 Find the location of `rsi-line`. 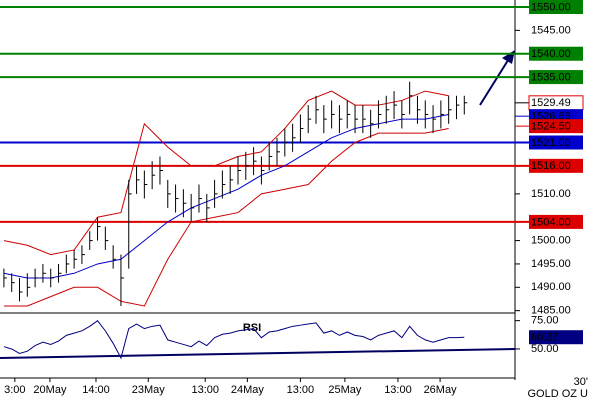

rsi-line is located at coordinates (234, 339).